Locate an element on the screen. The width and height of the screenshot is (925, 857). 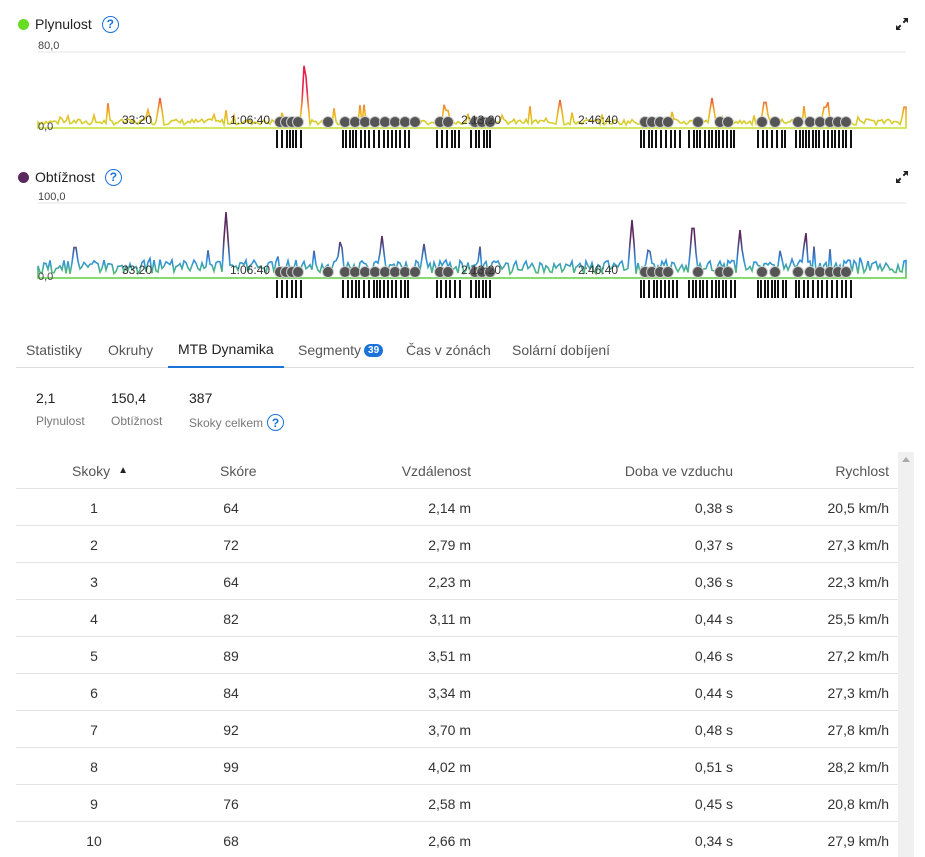
cell-distance: 3,70 m is located at coordinates (449, 729).